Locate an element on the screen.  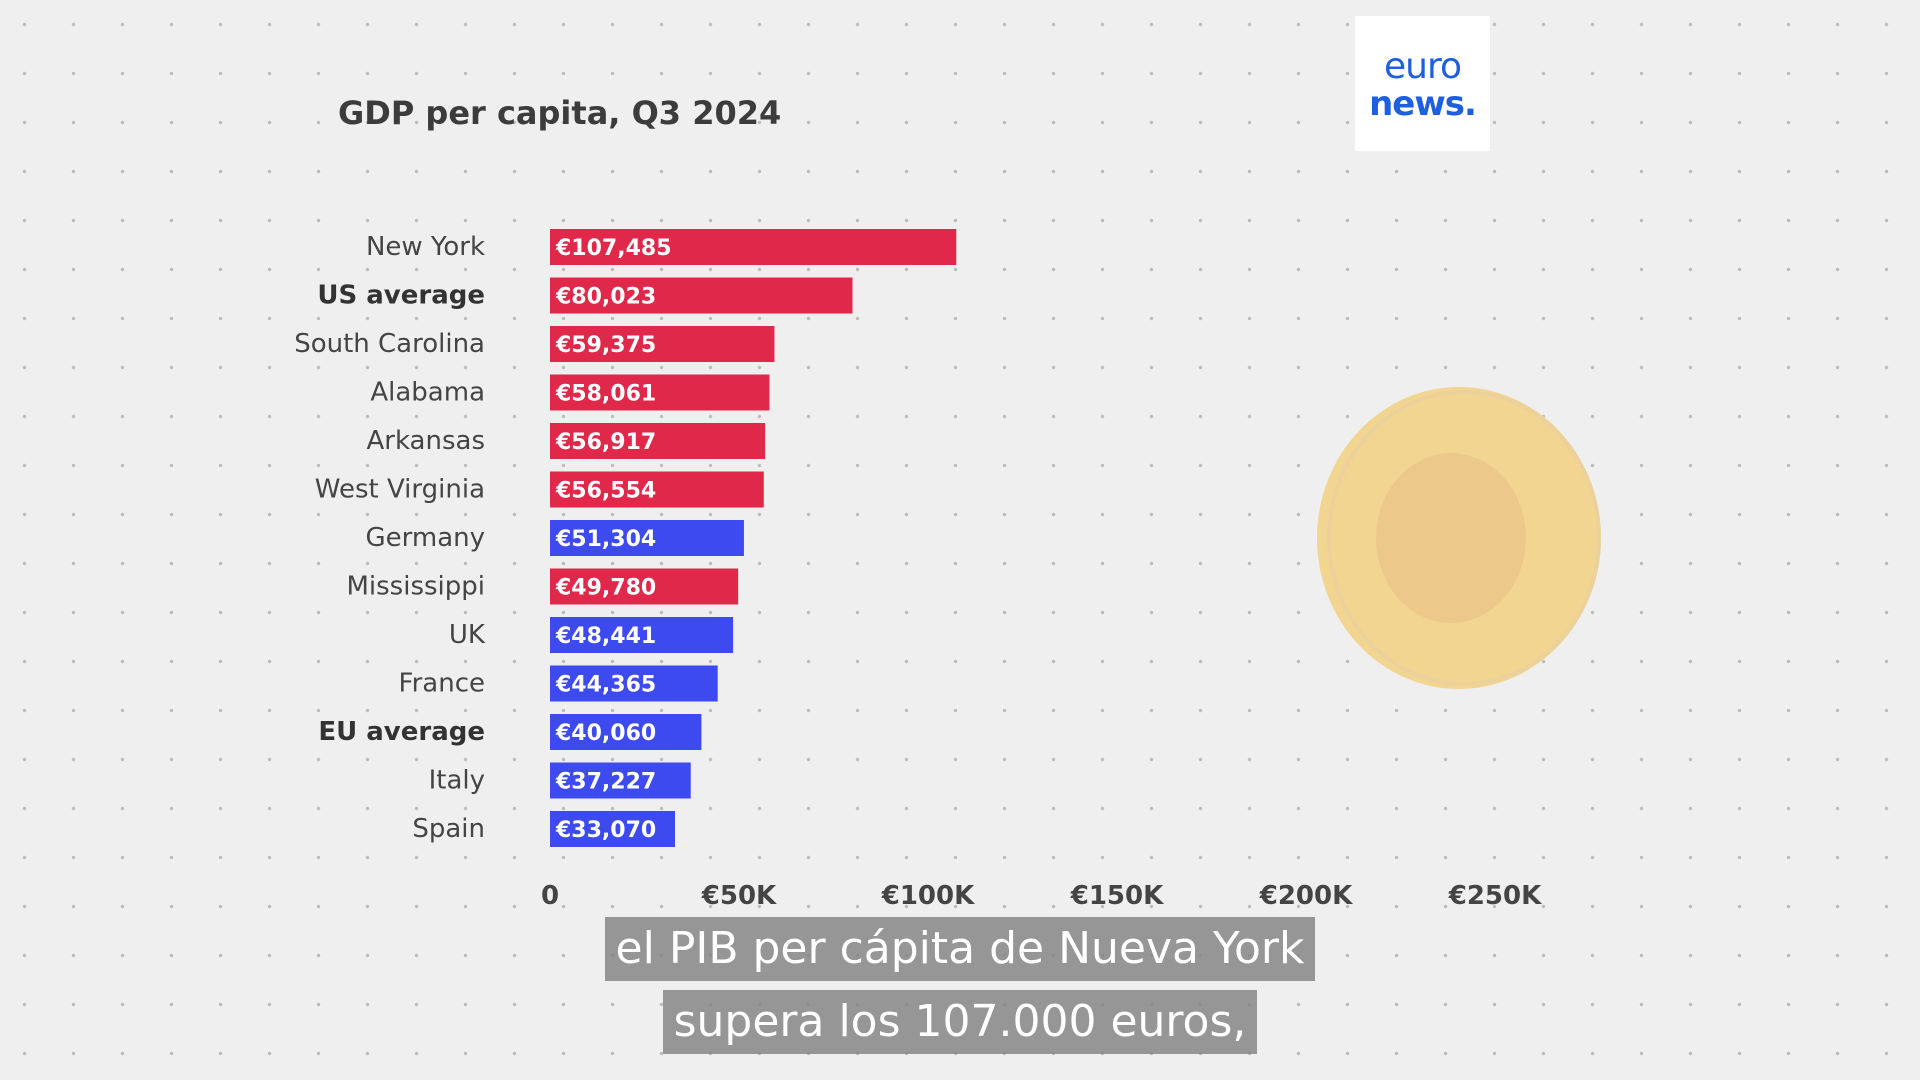
bar-eu-average is located at coordinates (626, 732).